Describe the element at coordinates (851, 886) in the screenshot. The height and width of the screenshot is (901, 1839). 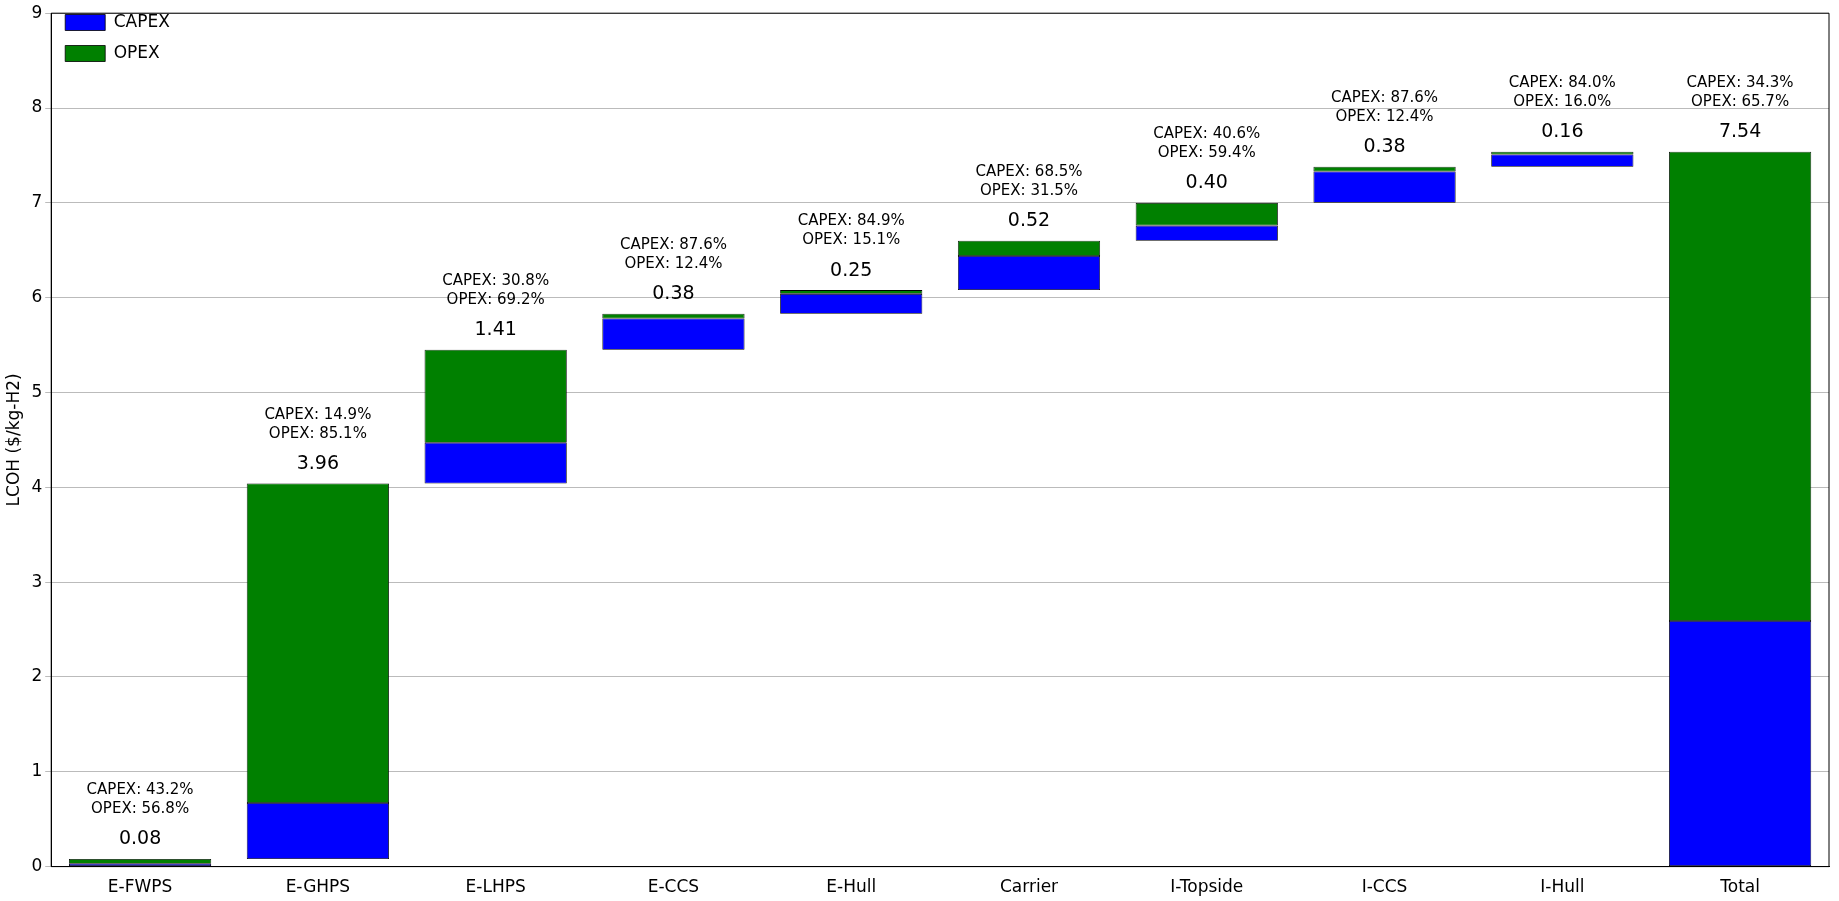
I see `x-tick-label: E-Hull` at that location.